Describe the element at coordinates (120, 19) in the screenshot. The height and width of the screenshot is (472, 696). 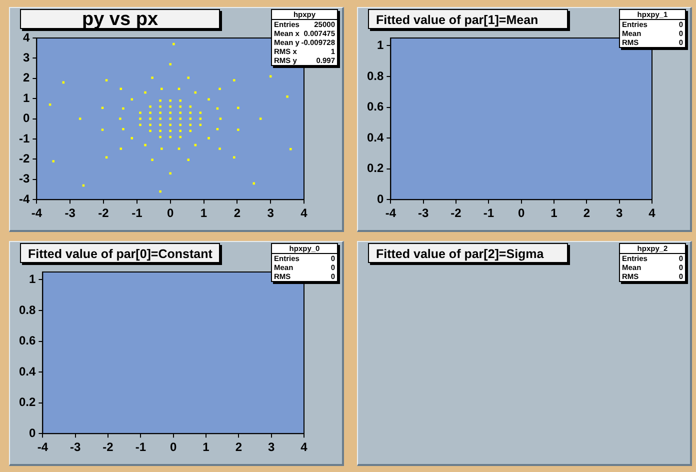
I see `chart-title: py vs px` at that location.